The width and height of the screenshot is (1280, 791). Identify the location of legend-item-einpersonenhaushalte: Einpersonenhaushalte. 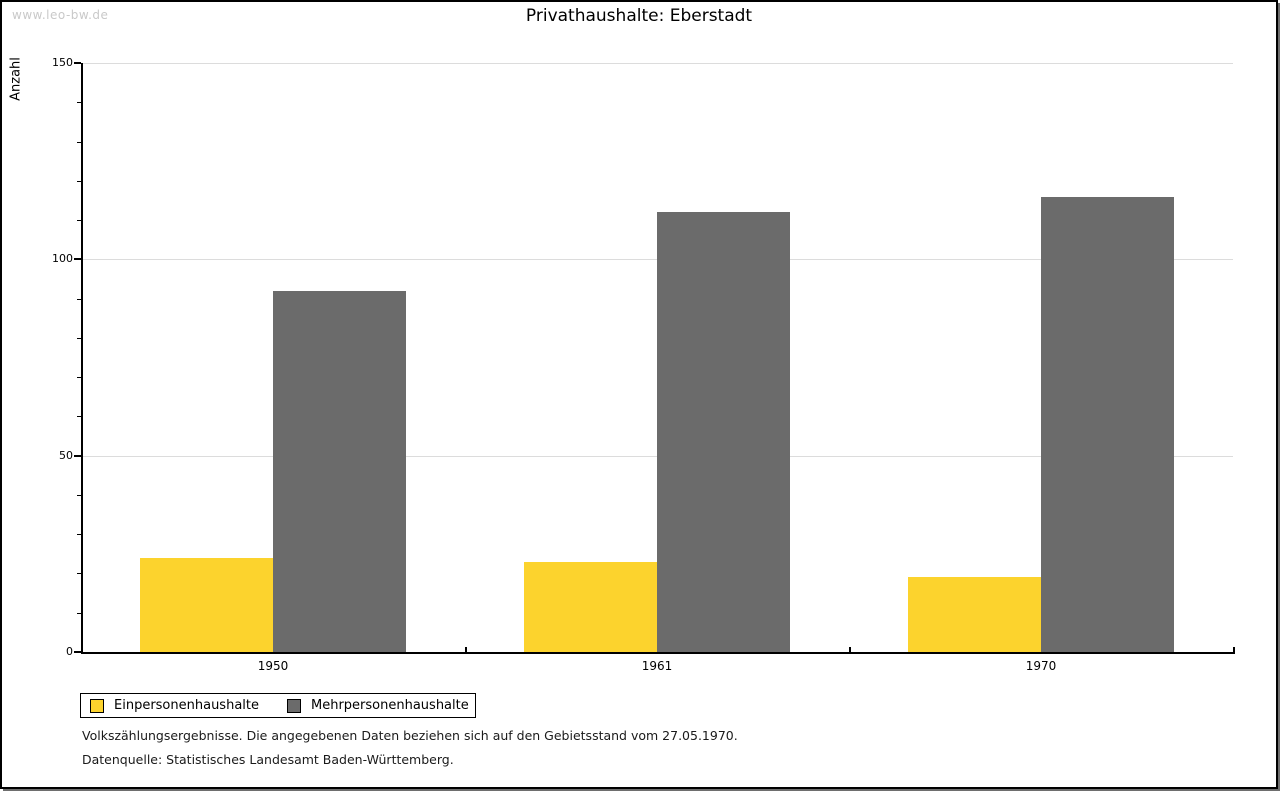
(174, 705).